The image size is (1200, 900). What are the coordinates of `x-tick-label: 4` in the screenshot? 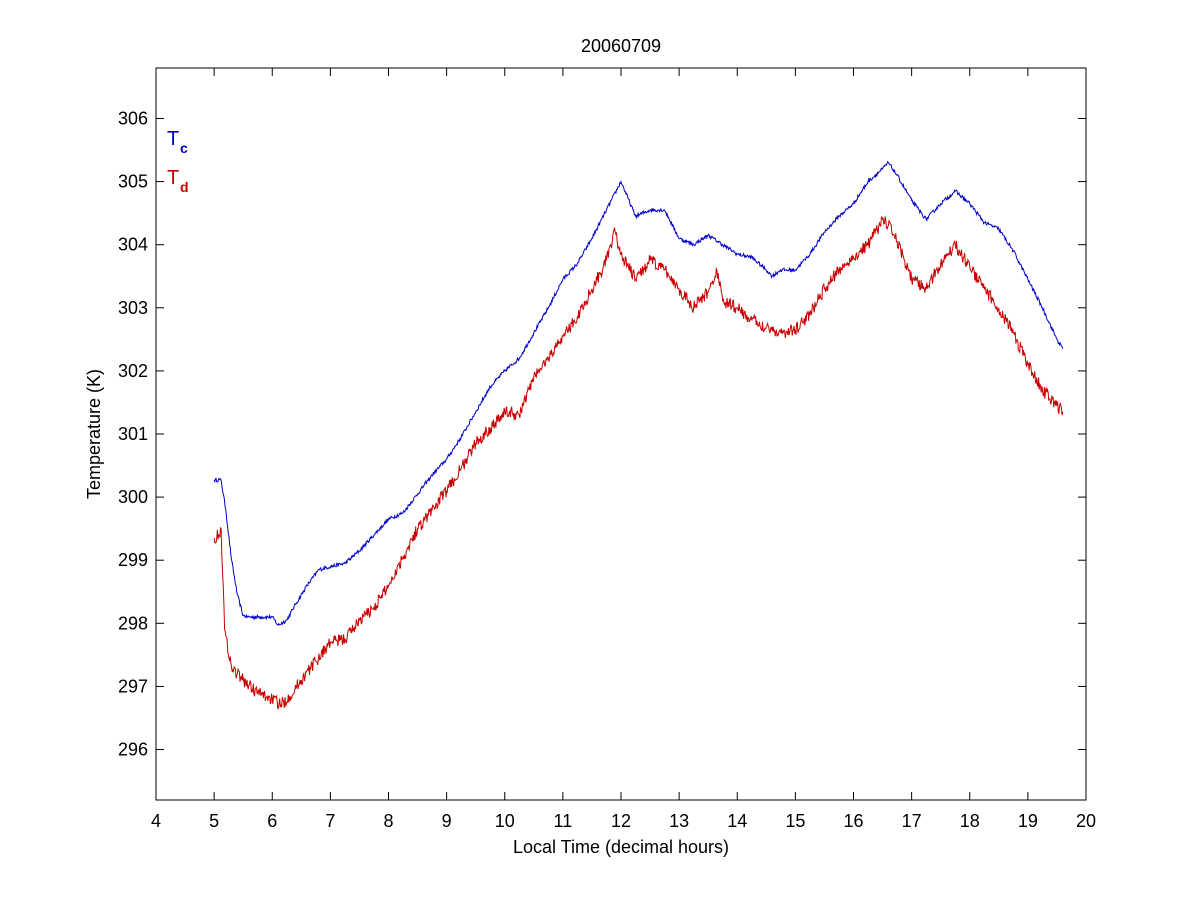 It's located at (156, 821).